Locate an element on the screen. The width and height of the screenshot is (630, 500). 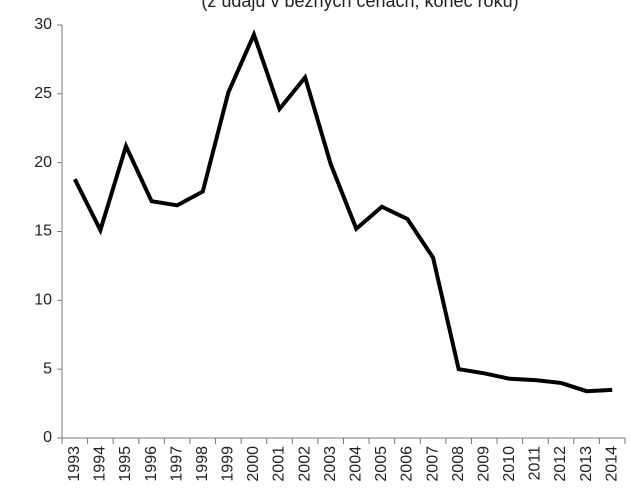
x-tick-label: 2001 is located at coordinates (279, 464).